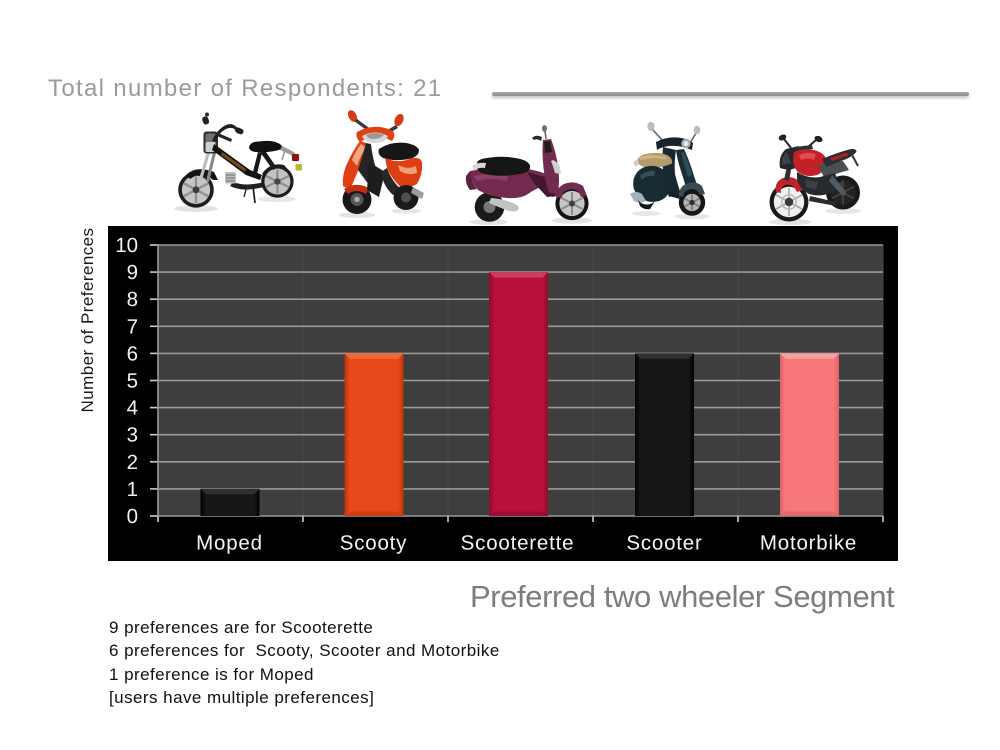 The height and width of the screenshot is (750, 1000). What do you see at coordinates (126, 245) in the screenshot?
I see `svg-text: 10` at bounding box center [126, 245].